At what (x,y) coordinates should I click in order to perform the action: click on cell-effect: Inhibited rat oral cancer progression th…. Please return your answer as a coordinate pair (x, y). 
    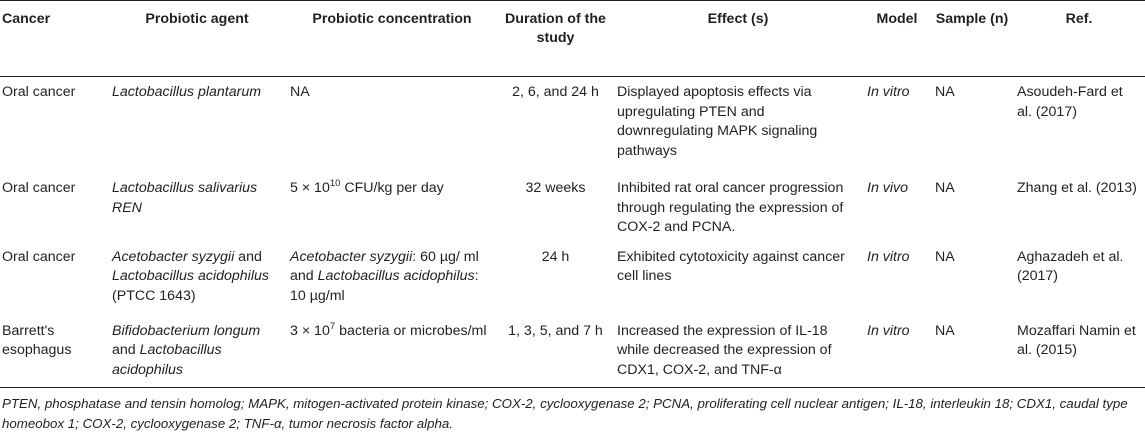
    Looking at the image, I should click on (730, 207).